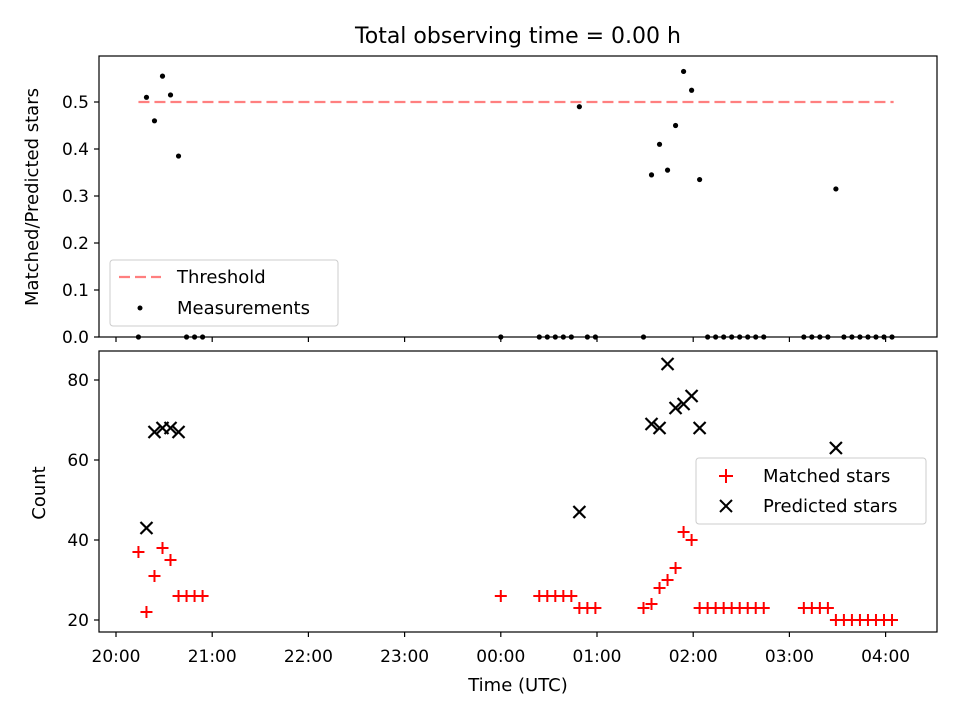 This screenshot has width=960, height=720. What do you see at coordinates (32, 197) in the screenshot?
I see `ratio-y-axis-label: Matched/Predicted stars` at bounding box center [32, 197].